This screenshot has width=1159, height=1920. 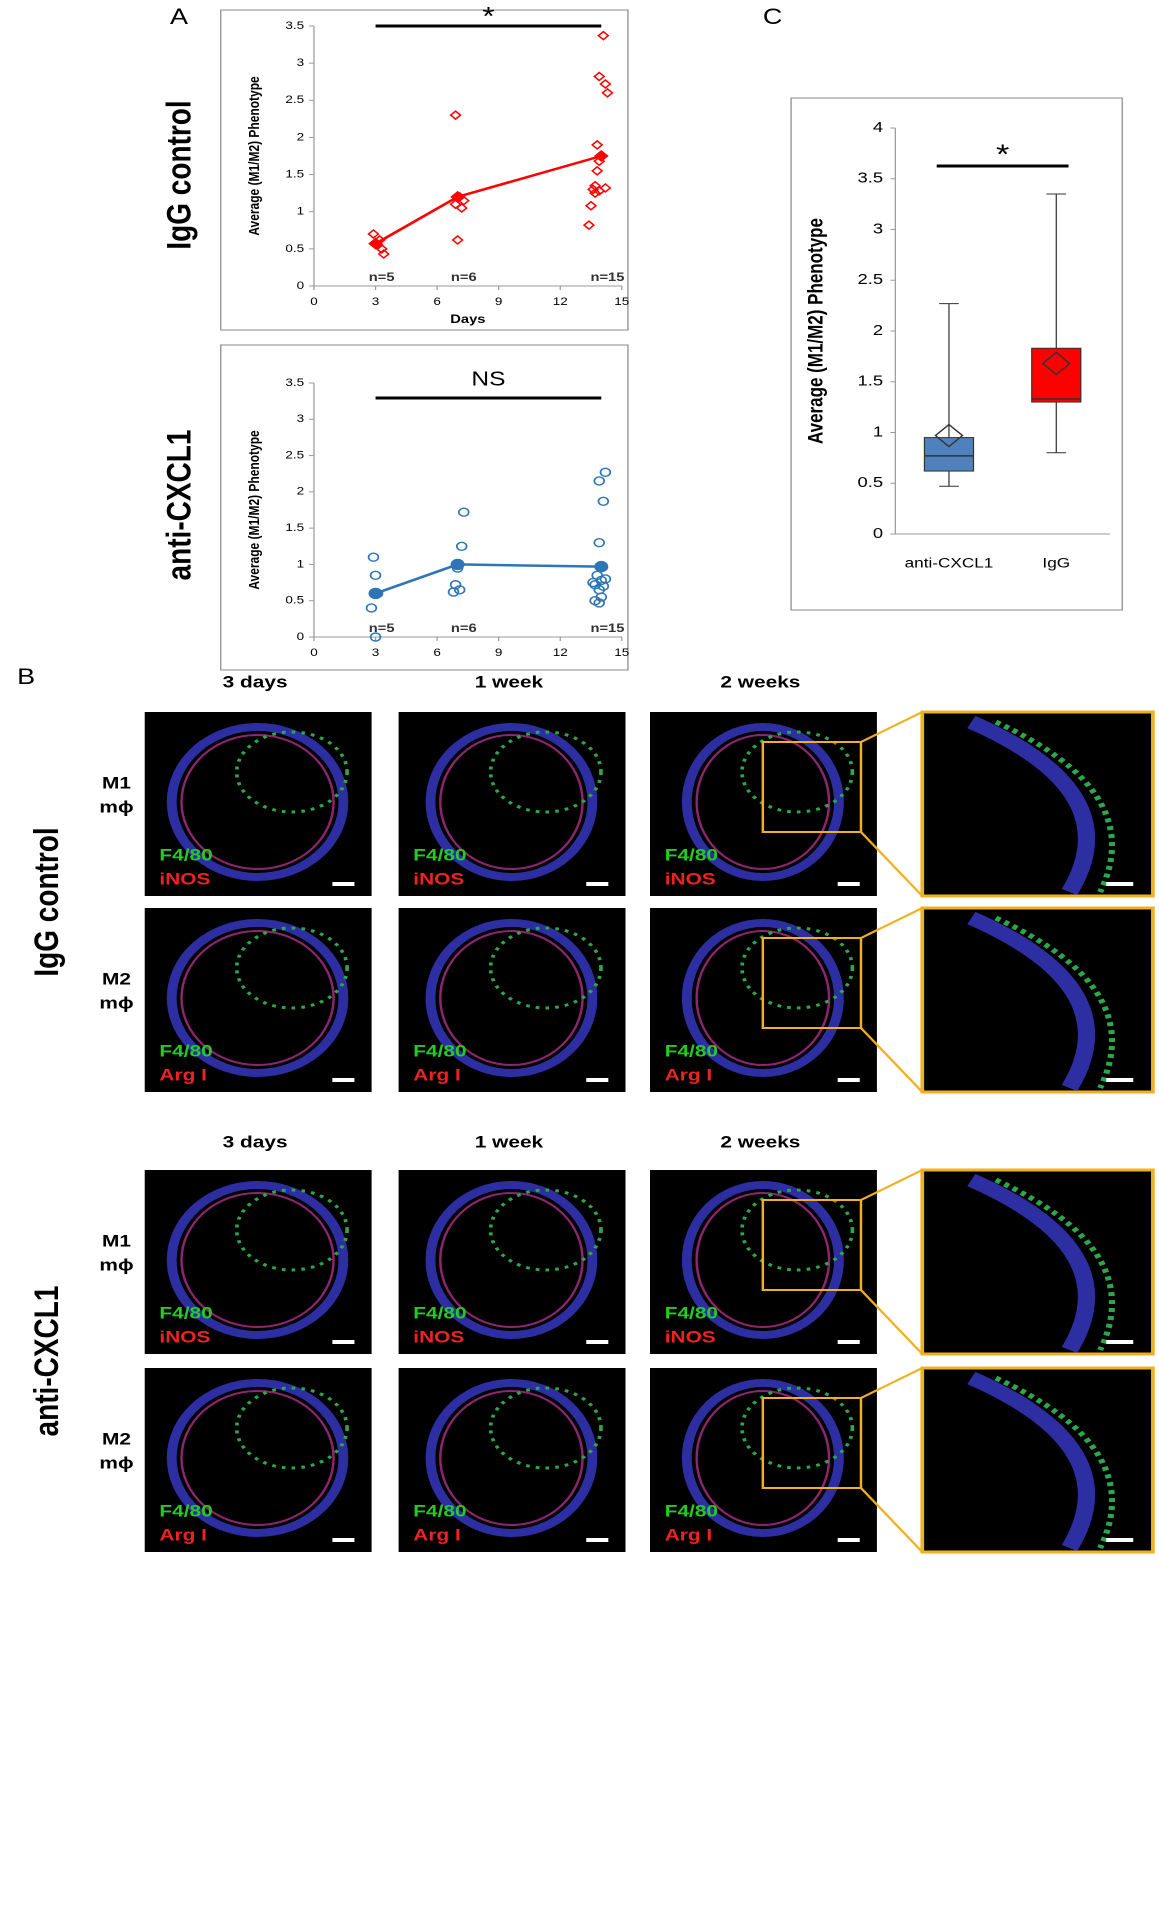 What do you see at coordinates (1056, 363) in the screenshot?
I see `mean-marker` at bounding box center [1056, 363].